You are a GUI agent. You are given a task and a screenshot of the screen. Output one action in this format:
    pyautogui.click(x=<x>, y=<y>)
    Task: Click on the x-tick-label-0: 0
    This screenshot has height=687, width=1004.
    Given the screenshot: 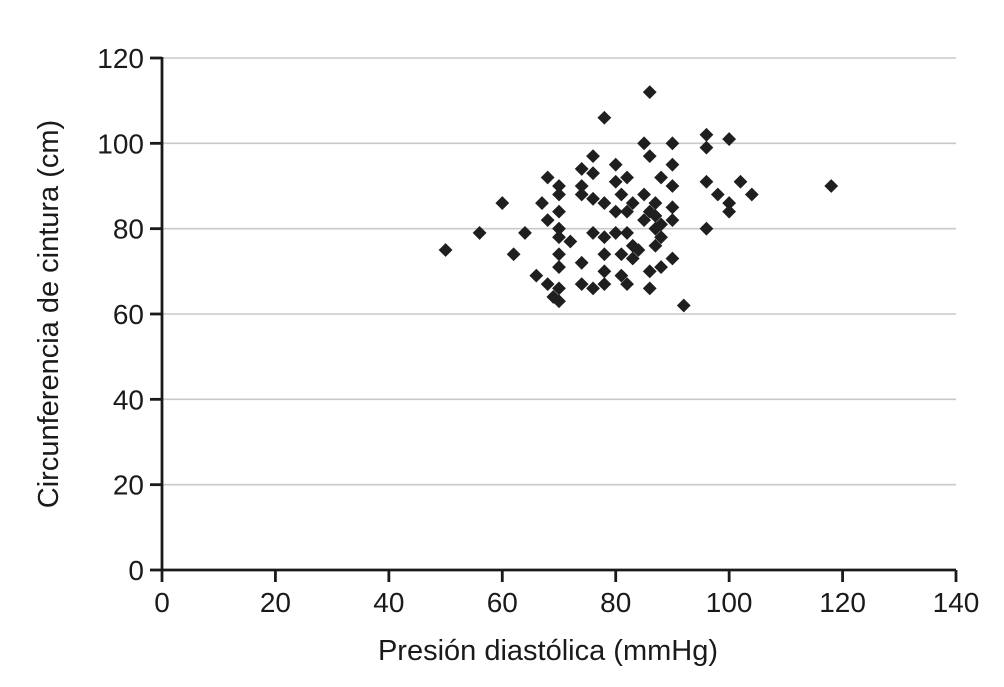 What is the action you would take?
    pyautogui.click(x=162, y=602)
    